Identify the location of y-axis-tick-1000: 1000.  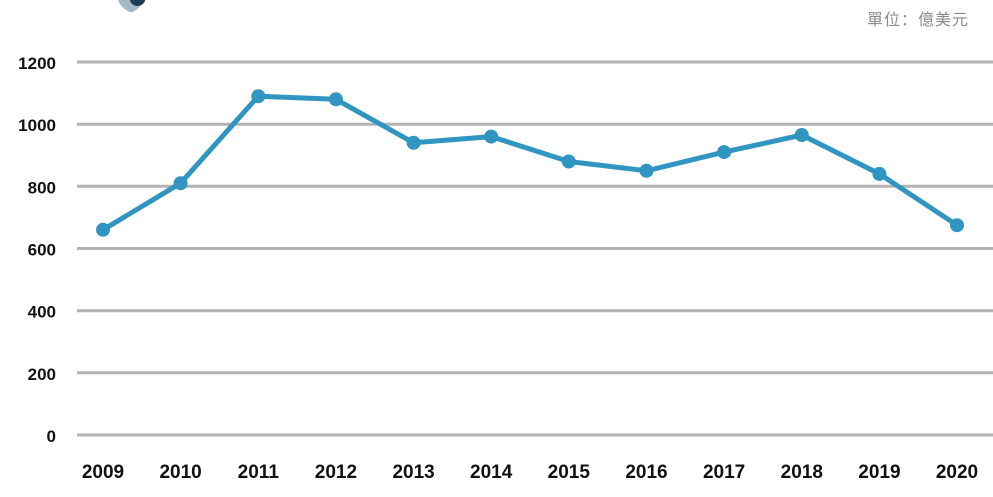
(37, 125).